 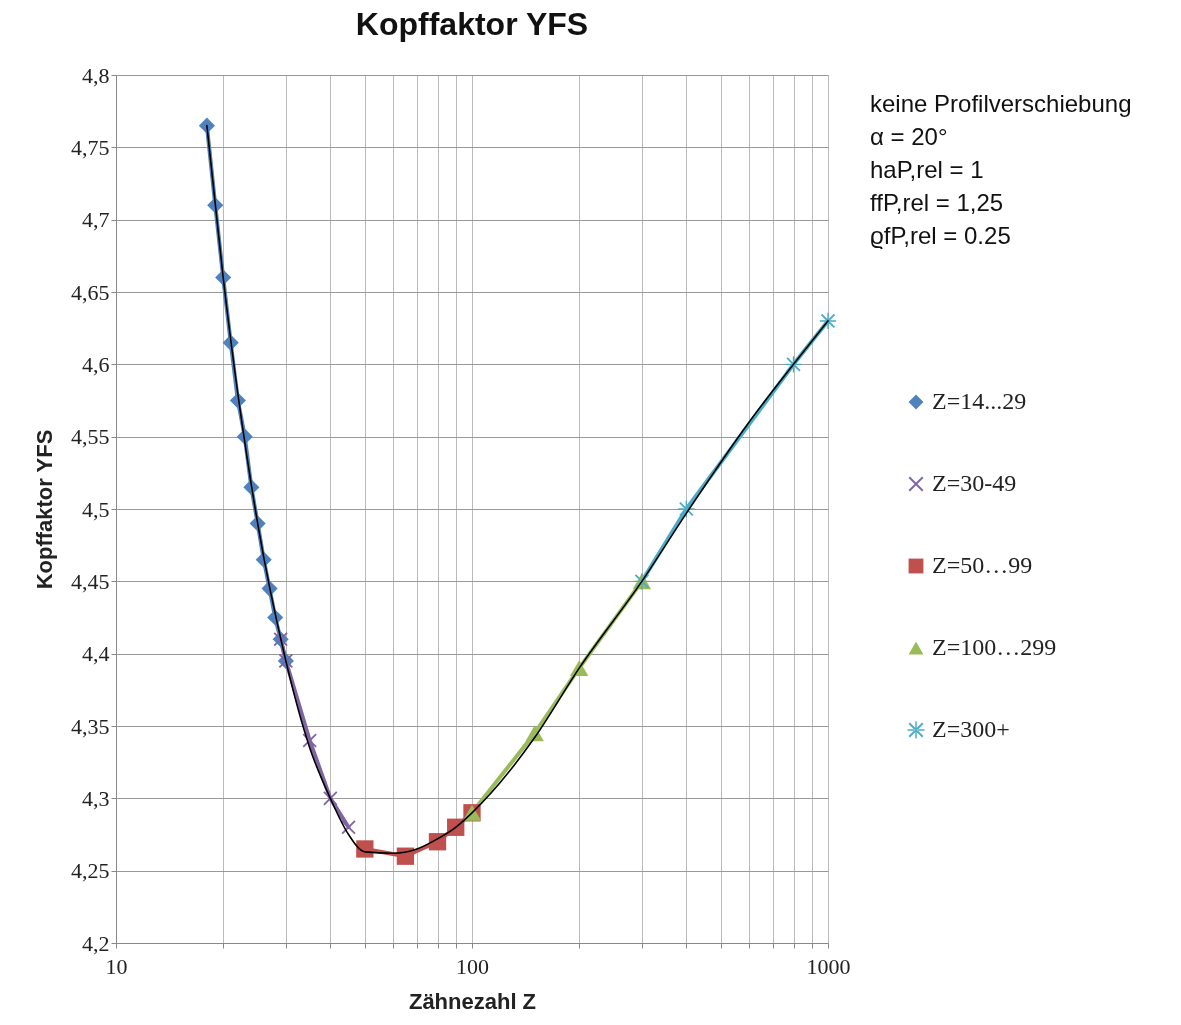 What do you see at coordinates (90, 147) in the screenshot?
I see `y-tick-label: 4,75` at bounding box center [90, 147].